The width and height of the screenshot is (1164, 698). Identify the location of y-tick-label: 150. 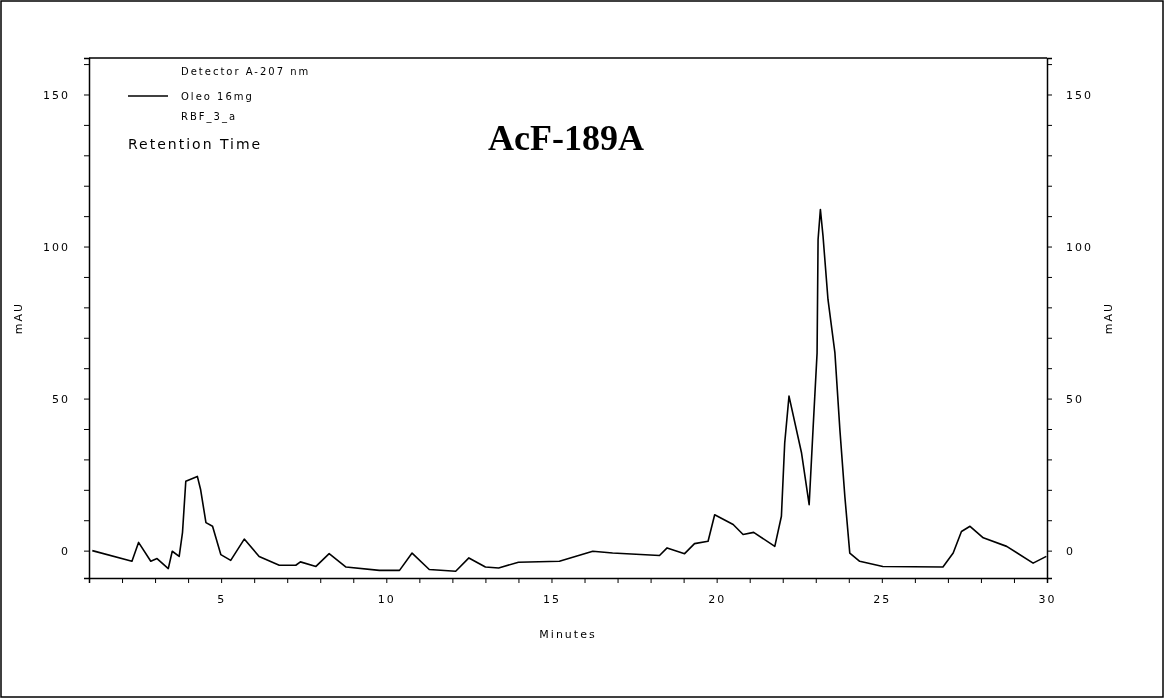
(56, 95).